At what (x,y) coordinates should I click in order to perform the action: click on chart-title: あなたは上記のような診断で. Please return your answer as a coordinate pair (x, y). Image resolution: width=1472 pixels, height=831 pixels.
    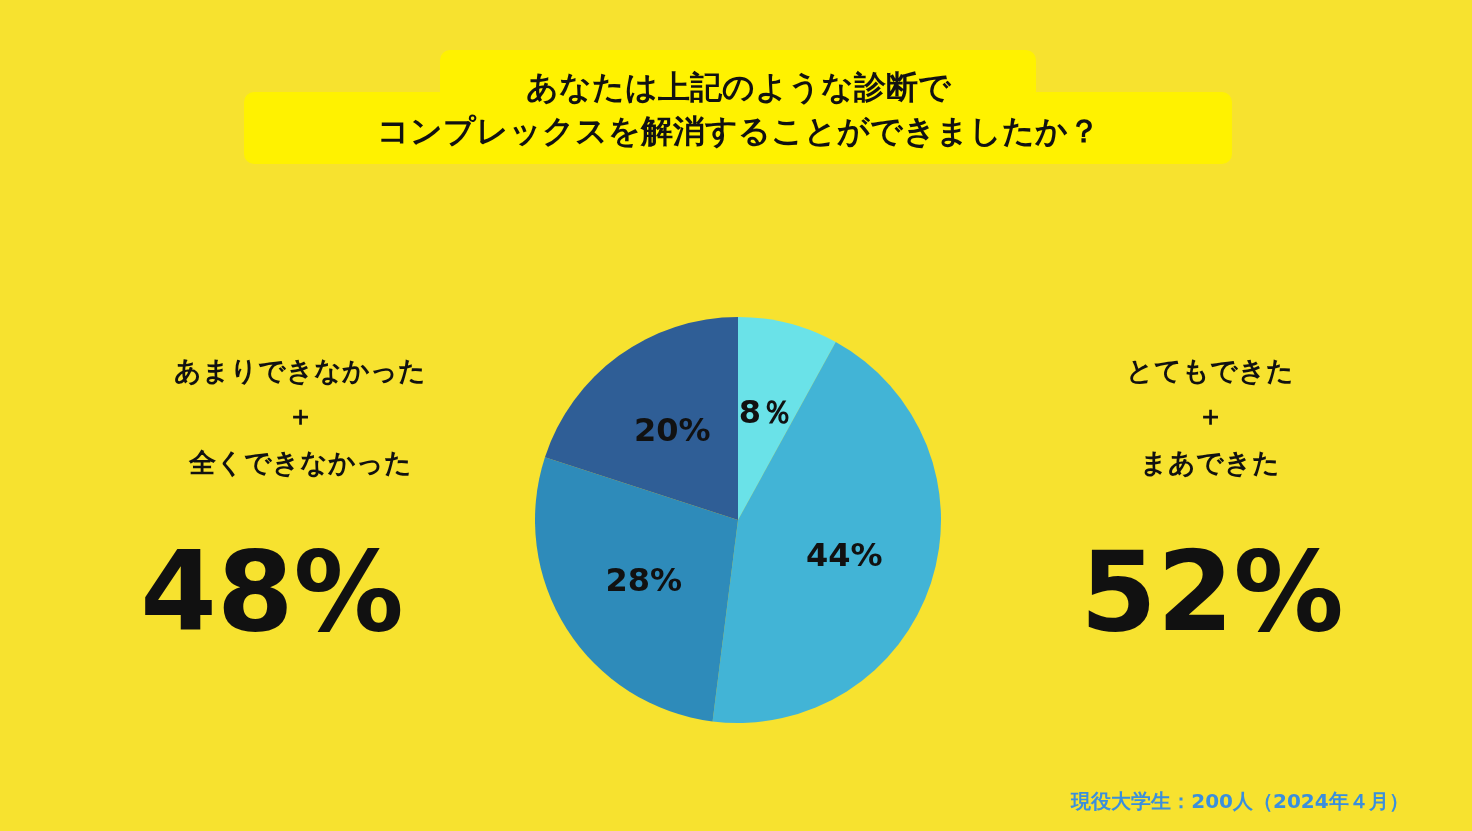
    Looking at the image, I should click on (738, 87).